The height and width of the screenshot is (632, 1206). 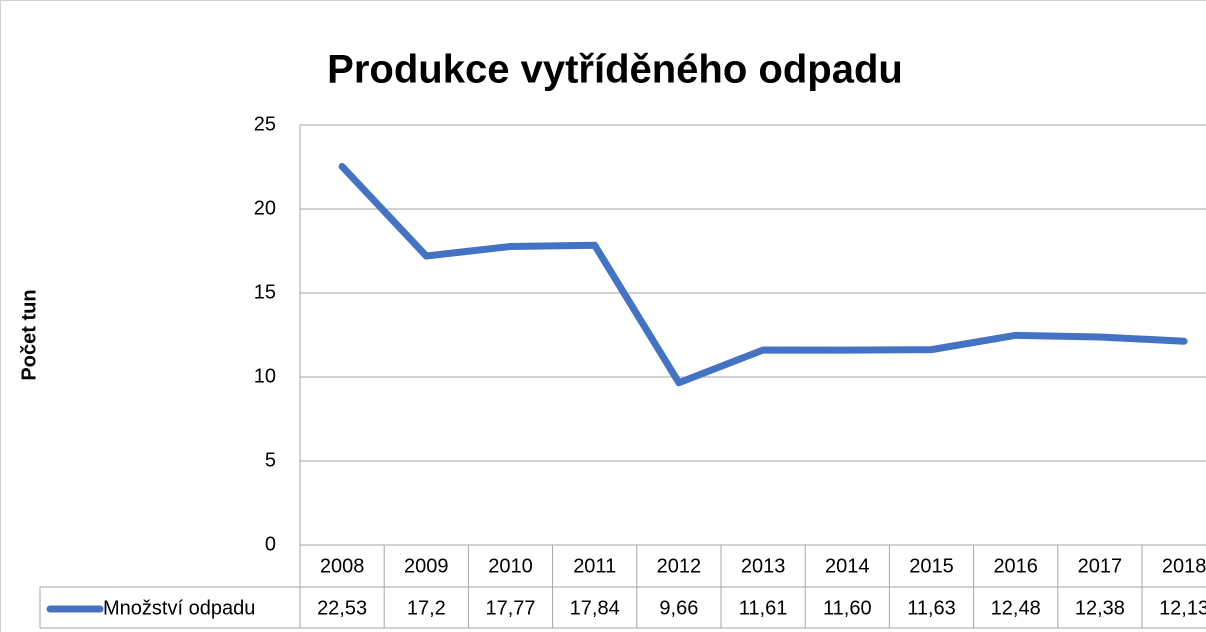 I want to click on x-tick-label: 2011, so click(x=594, y=566).